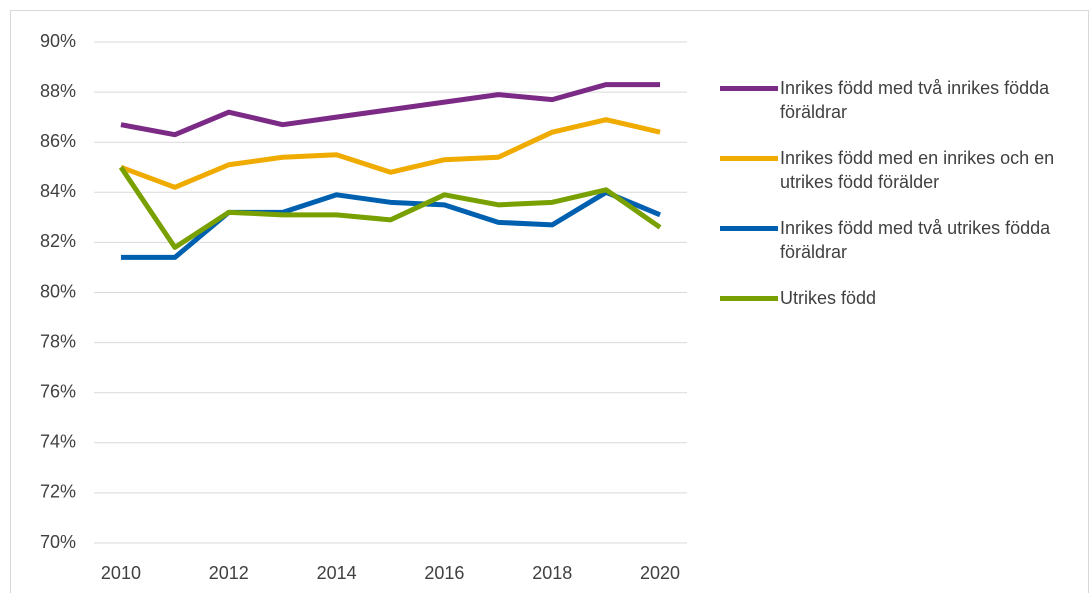 This screenshot has width=1091, height=593. I want to click on y-tick-label: 82%, so click(58, 241).